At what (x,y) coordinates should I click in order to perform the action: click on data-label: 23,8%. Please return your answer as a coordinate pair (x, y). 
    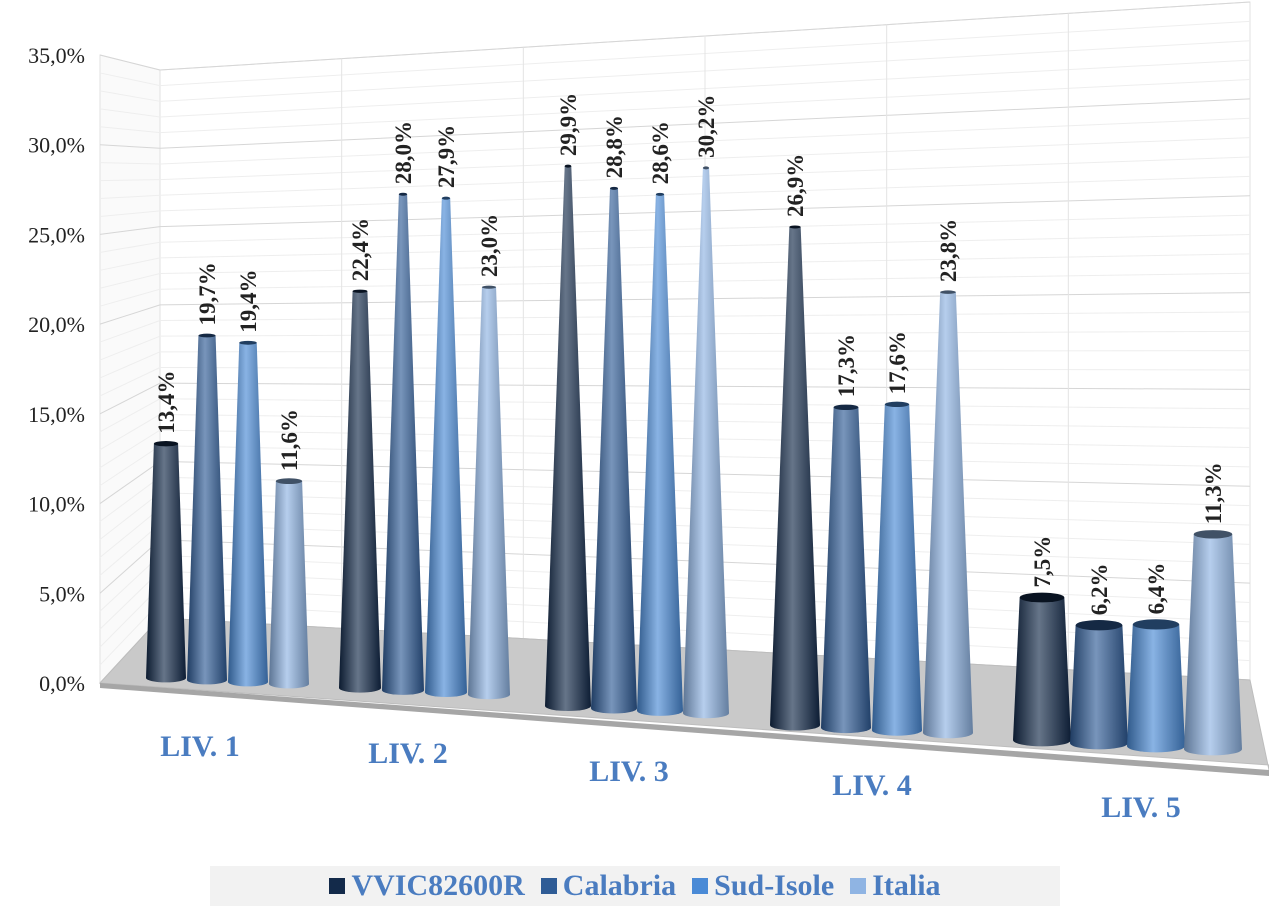
    Looking at the image, I should click on (948, 250).